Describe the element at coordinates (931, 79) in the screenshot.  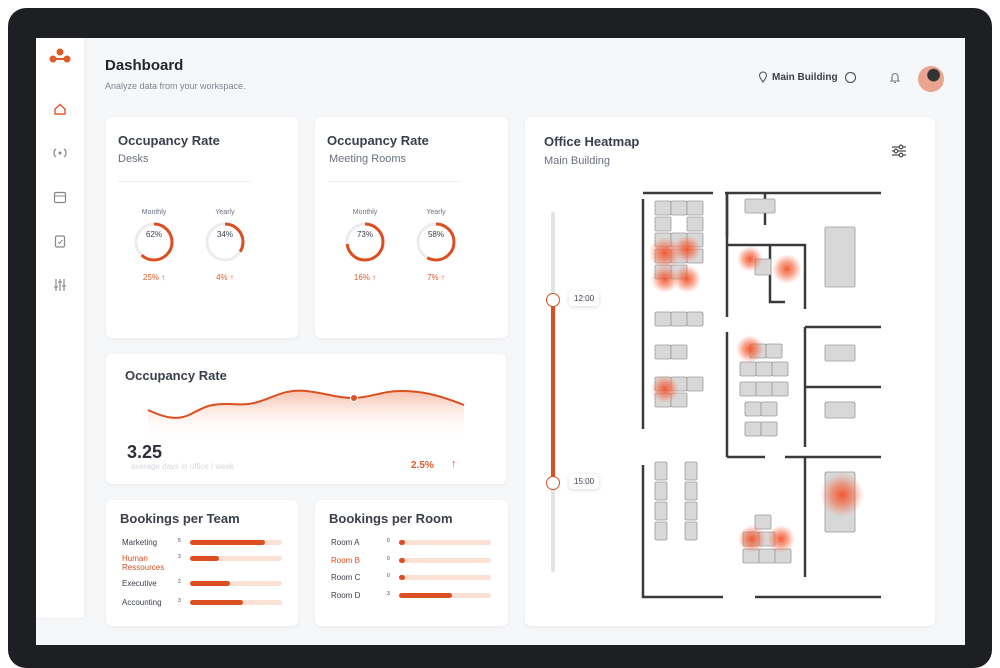
I see `avatar` at that location.